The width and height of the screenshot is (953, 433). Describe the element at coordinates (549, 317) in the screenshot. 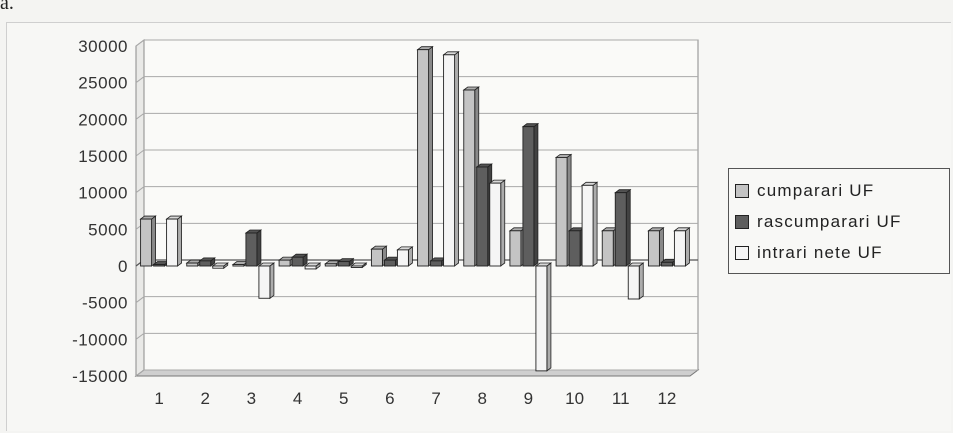

I see `bar-intrari-nete-UF-9-side` at that location.